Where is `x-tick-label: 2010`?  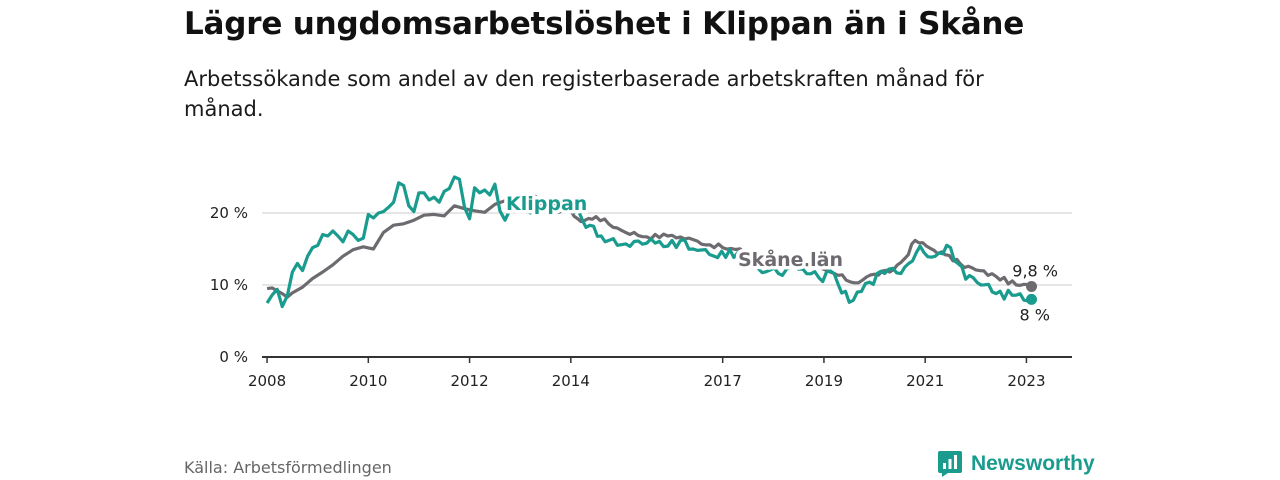 x-tick-label: 2010 is located at coordinates (368, 381).